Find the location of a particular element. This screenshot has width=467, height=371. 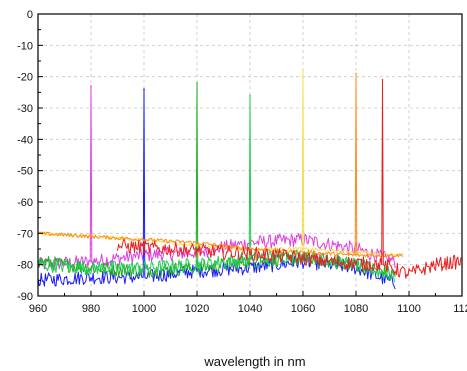

x-tick-label: 1100 is located at coordinates (409, 309).